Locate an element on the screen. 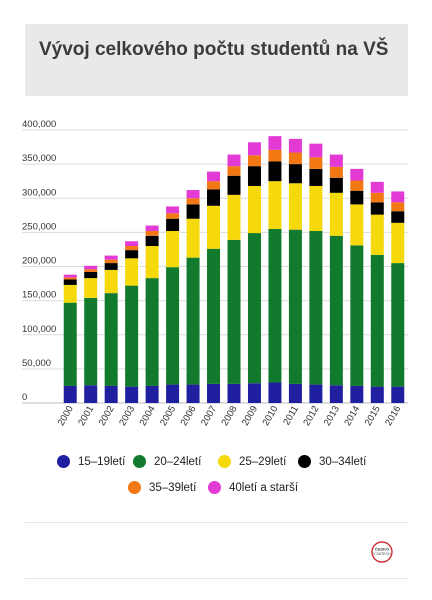 Image resolution: width=432 pixels, height=600 pixels. title-box: Vývoj celkového počtu studentů na VŠ is located at coordinates (216, 60).